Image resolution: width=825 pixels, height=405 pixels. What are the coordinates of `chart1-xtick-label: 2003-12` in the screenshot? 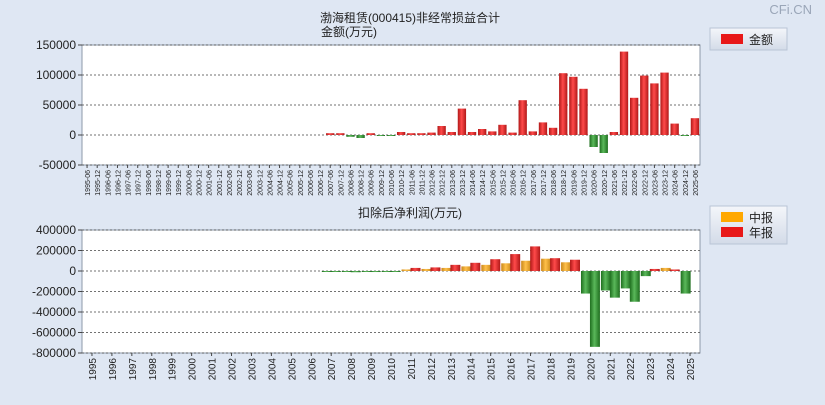 It's located at (260, 183).